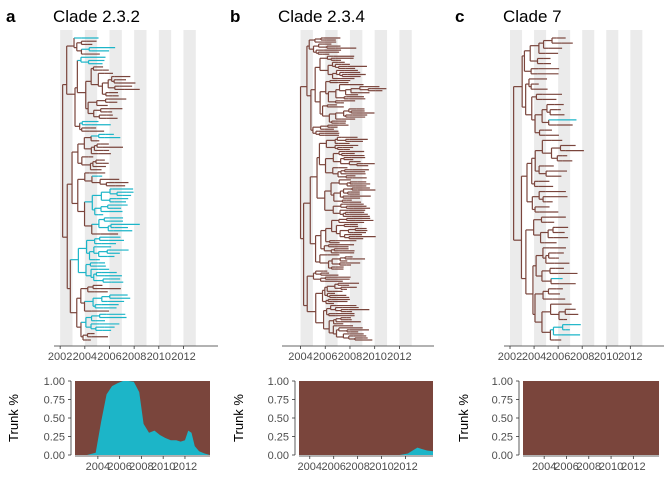 This screenshot has height=480, width=672. Describe the element at coordinates (101, 189) in the screenshot. I see `phylogeny-tree-a` at that location.